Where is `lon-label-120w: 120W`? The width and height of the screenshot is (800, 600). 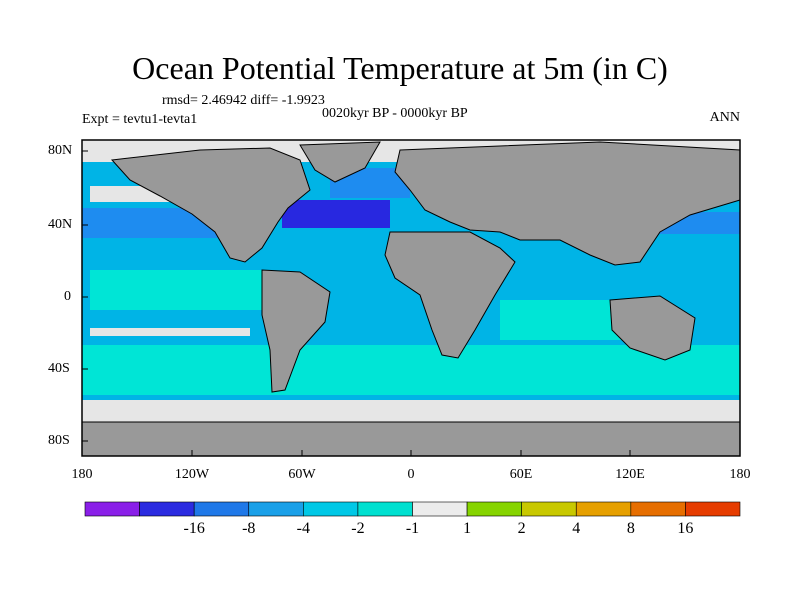
lon-label-120w: 120W is located at coordinates (192, 474).